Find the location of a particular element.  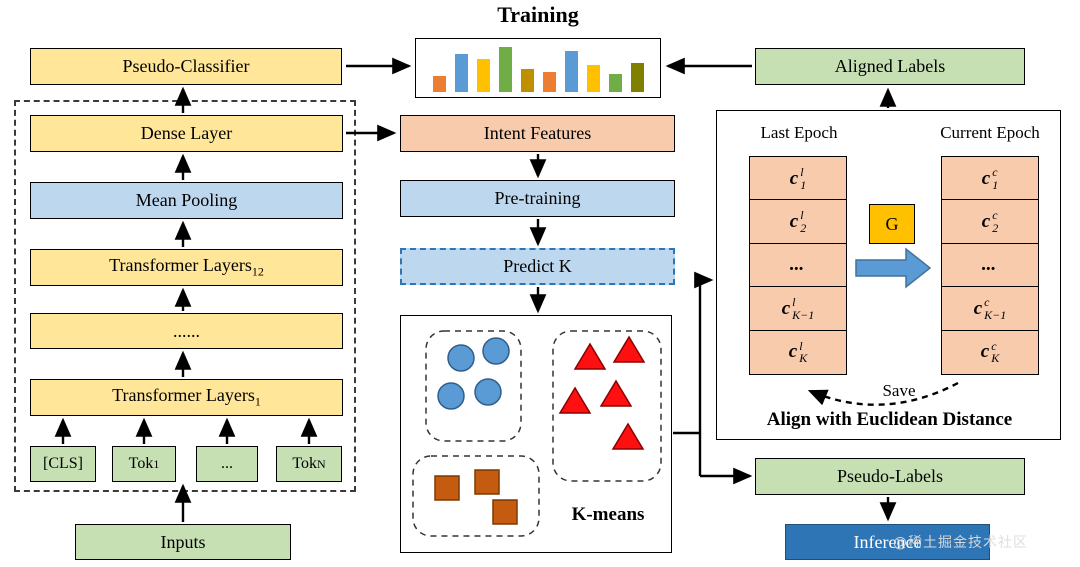

predict-k-label: Predict K is located at coordinates (537, 266).